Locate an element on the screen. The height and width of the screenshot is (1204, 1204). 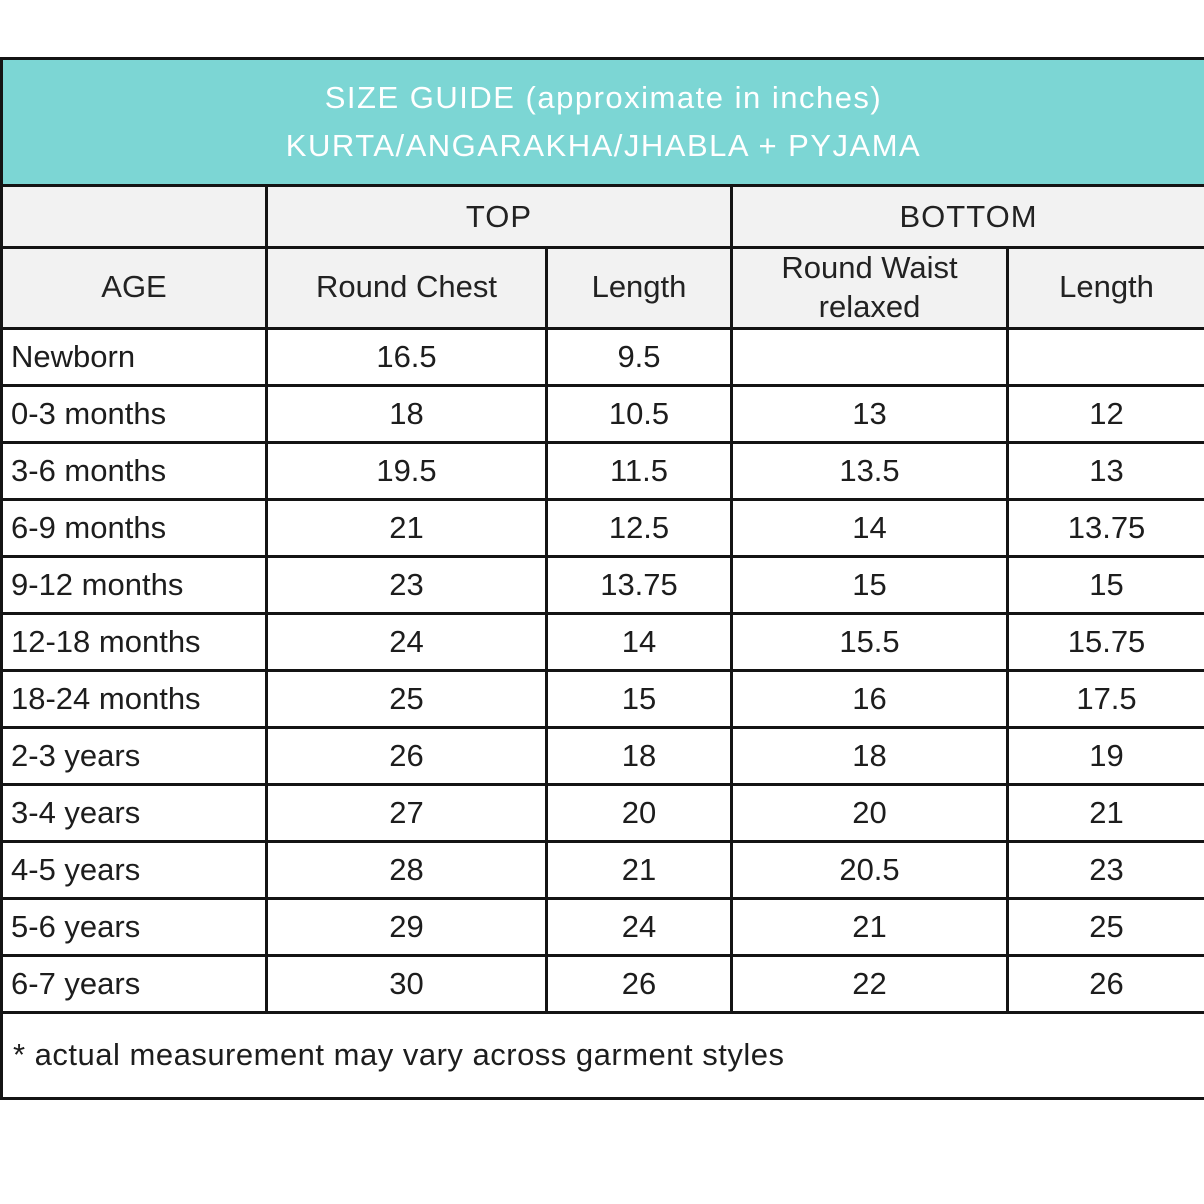
column-header-round-waist: Round Waist relaxed is located at coordinates (869, 288).